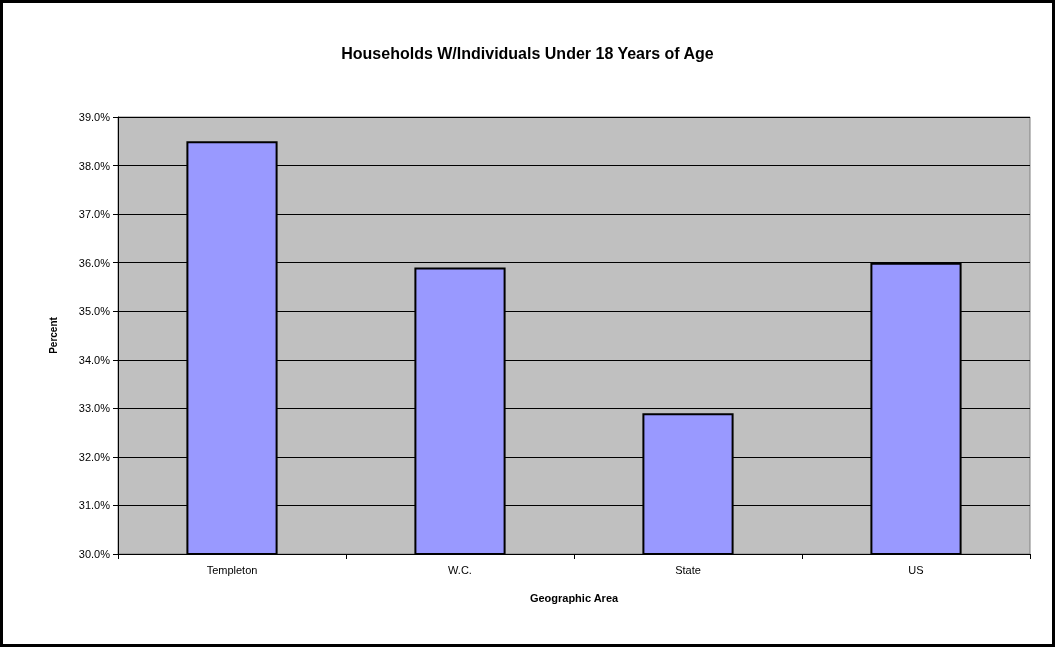  Describe the element at coordinates (94, 359) in the screenshot. I see `y-tick-label: 34.0%` at that location.